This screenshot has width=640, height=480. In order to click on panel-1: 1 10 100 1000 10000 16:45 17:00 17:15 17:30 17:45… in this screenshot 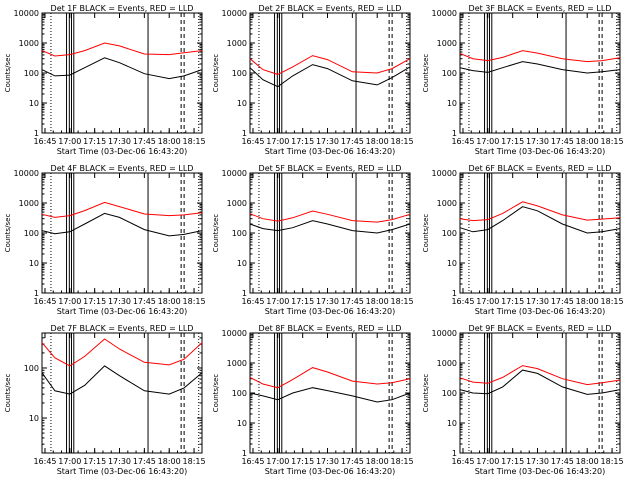, I will do `click(105, 80)`.